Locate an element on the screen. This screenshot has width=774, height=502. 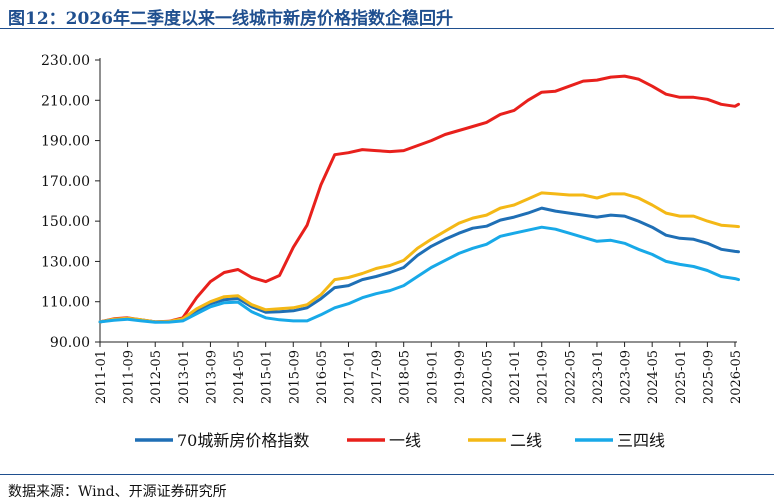
title-divider is located at coordinates (387, 28).